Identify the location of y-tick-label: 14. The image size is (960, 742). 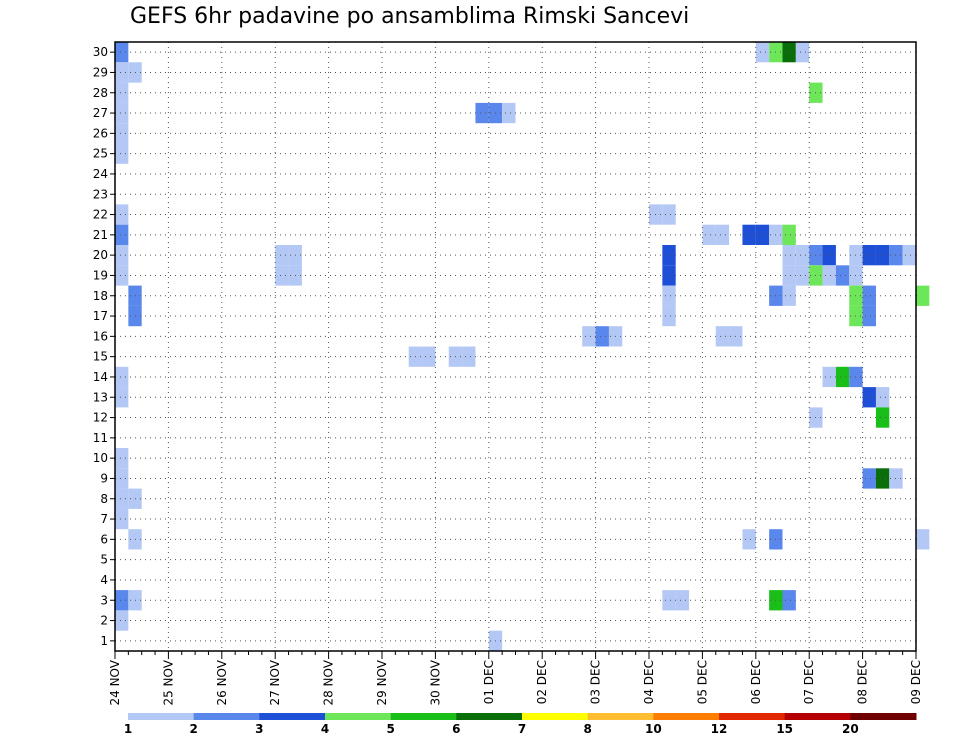
(100, 377).